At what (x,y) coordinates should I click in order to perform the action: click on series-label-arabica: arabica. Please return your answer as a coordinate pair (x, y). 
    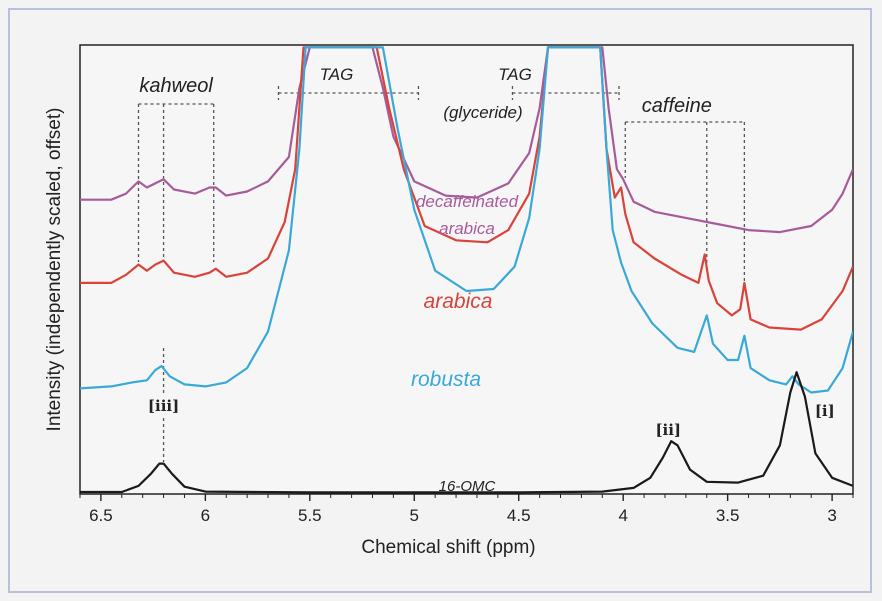
    Looking at the image, I should click on (458, 301).